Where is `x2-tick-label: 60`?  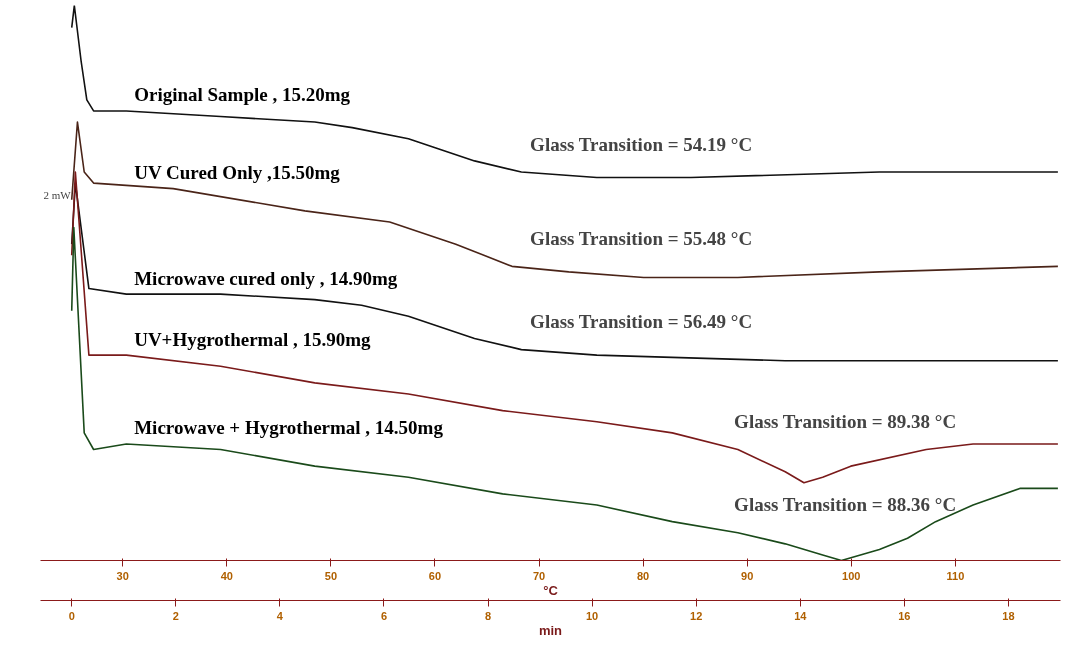 x2-tick-label: 60 is located at coordinates (435, 575).